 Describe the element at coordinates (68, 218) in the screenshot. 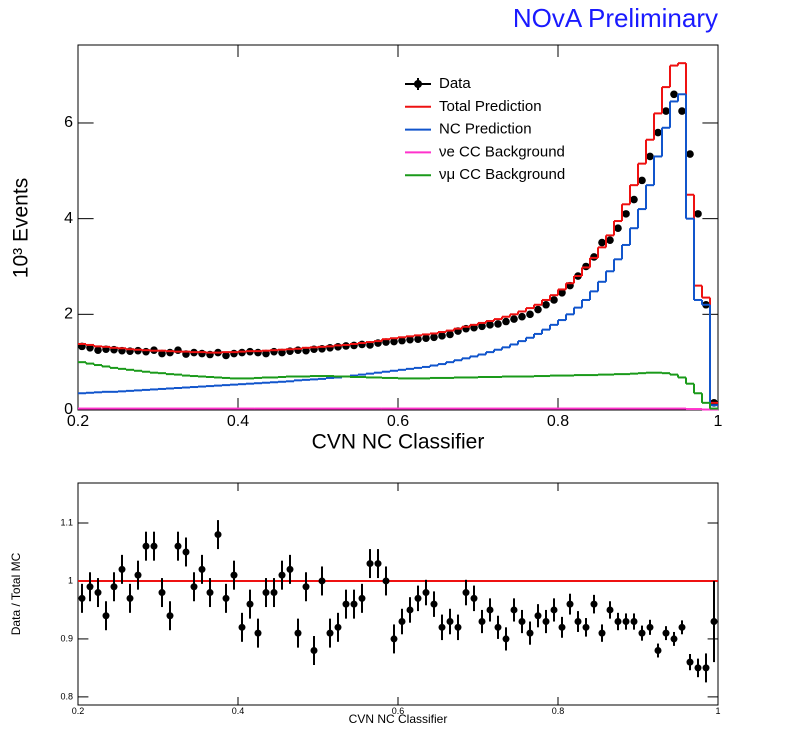

I see `y-tick-label: 4` at that location.